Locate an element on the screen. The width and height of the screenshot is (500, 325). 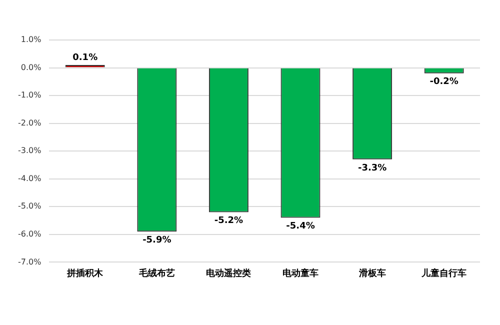
data-label: -0.2% is located at coordinates (444, 82).